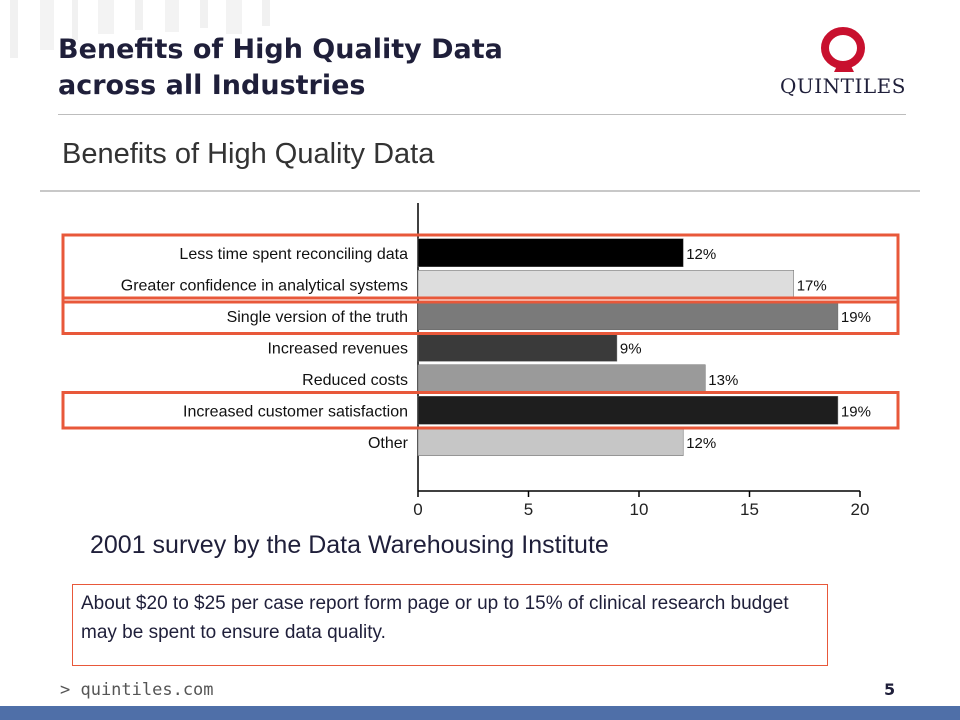 Image resolution: width=960 pixels, height=720 pixels. Describe the element at coordinates (631, 348) in the screenshot. I see `value-label: 9%` at that location.